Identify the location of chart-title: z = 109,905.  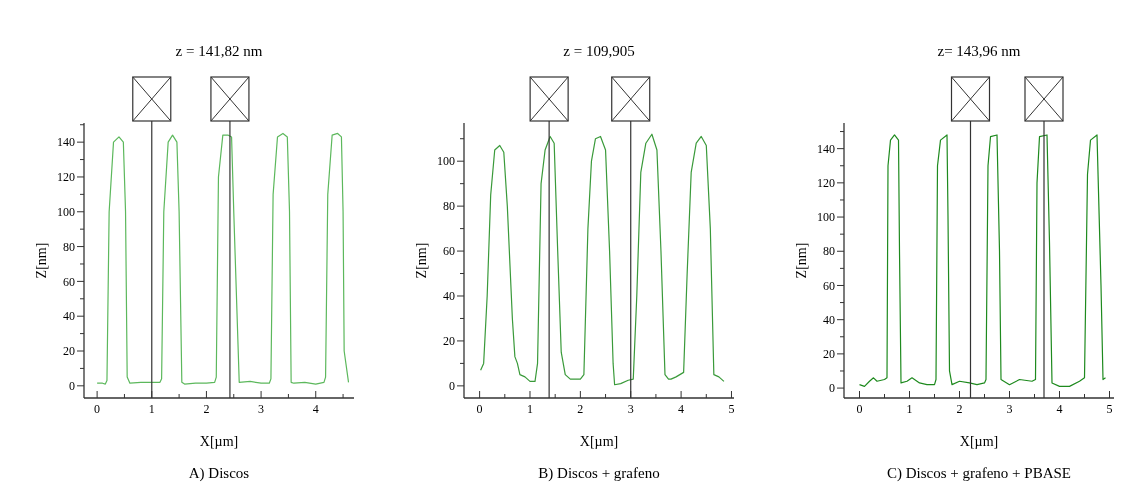
(599, 51).